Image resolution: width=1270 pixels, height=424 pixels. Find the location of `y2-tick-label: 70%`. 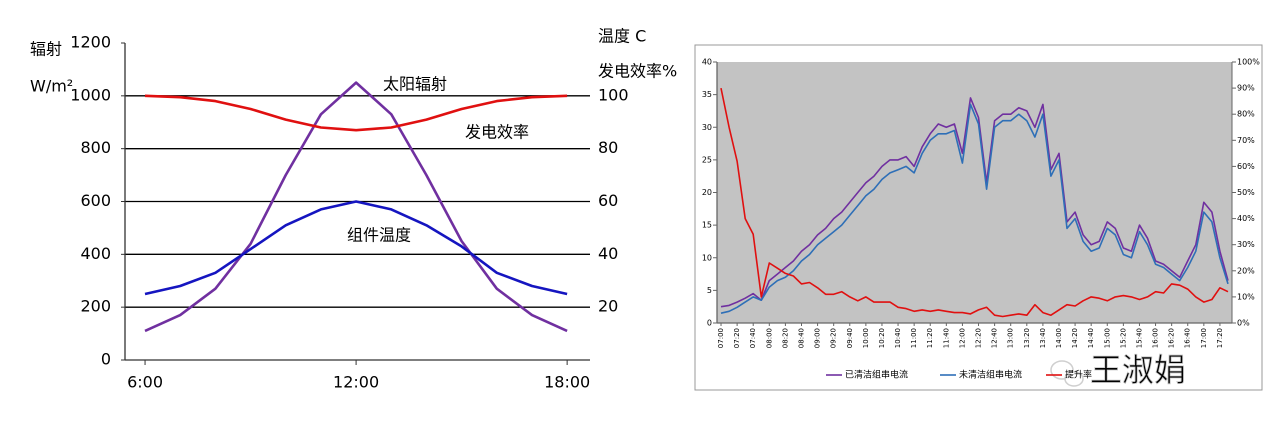

y2-tick-label: 70% is located at coordinates (1246, 140).